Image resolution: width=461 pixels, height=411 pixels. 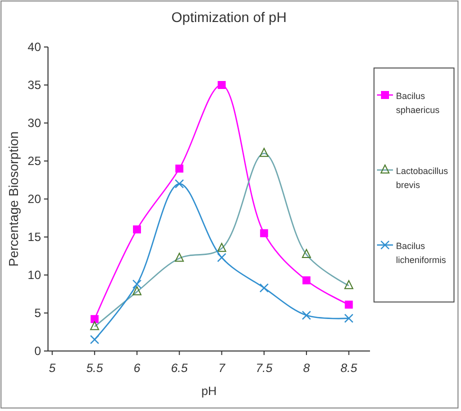 I want to click on x-axis-title: pH, so click(x=209, y=391).